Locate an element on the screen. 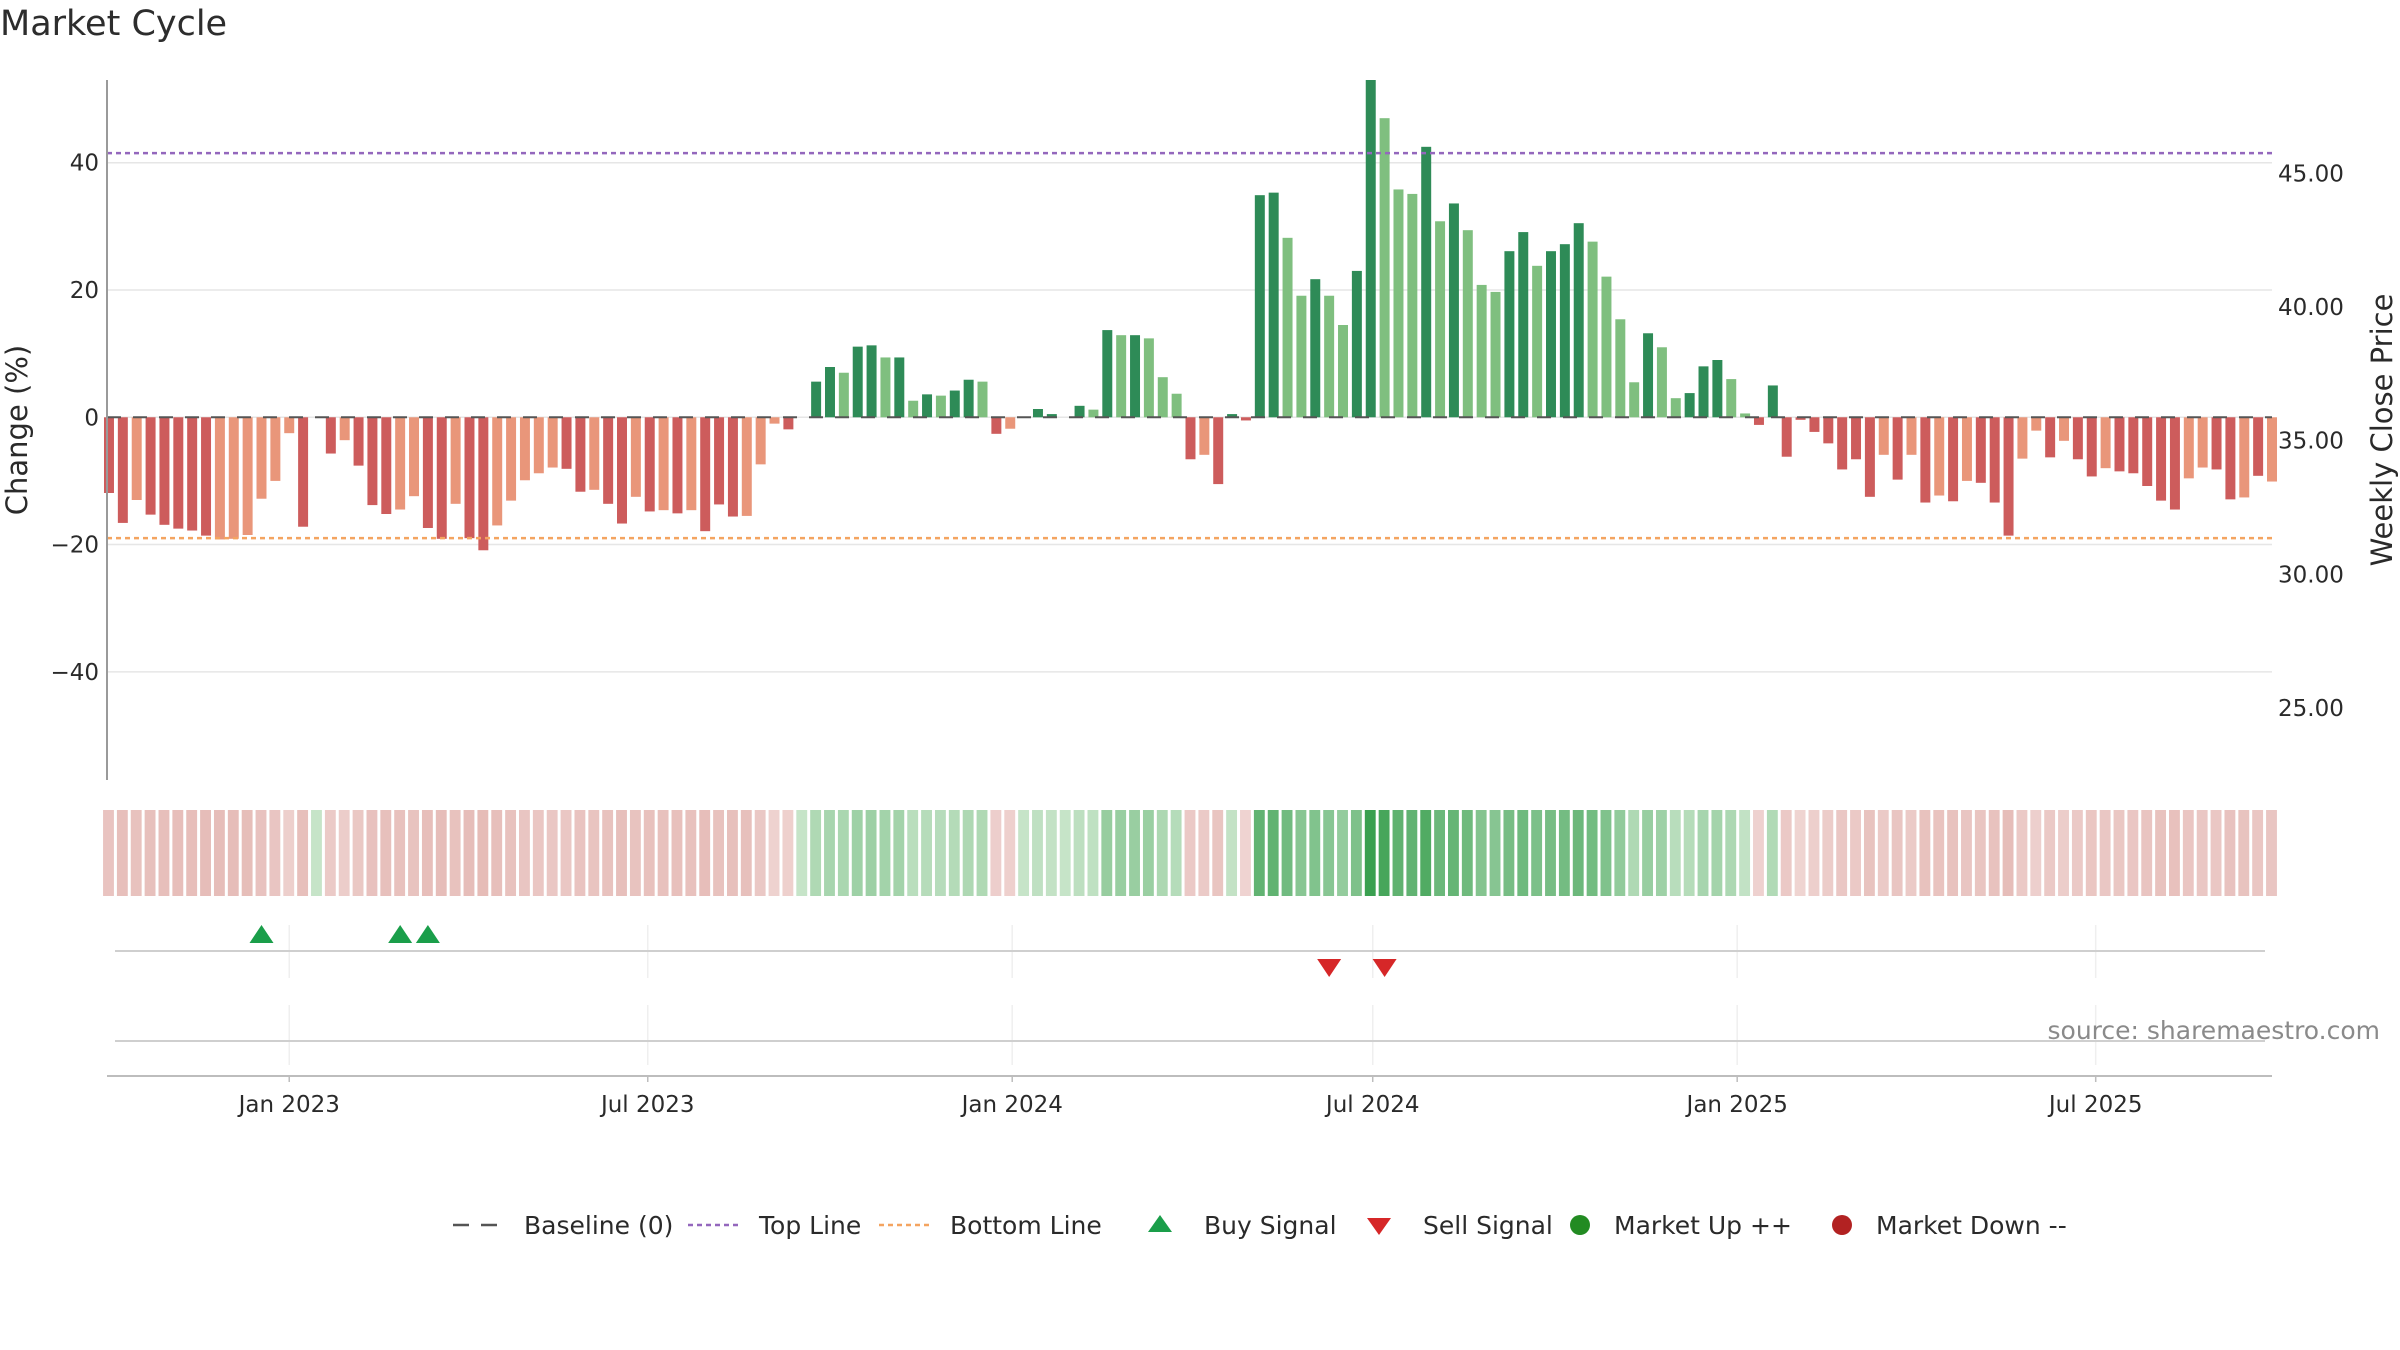  heatmap-strip is located at coordinates (1190, 853).